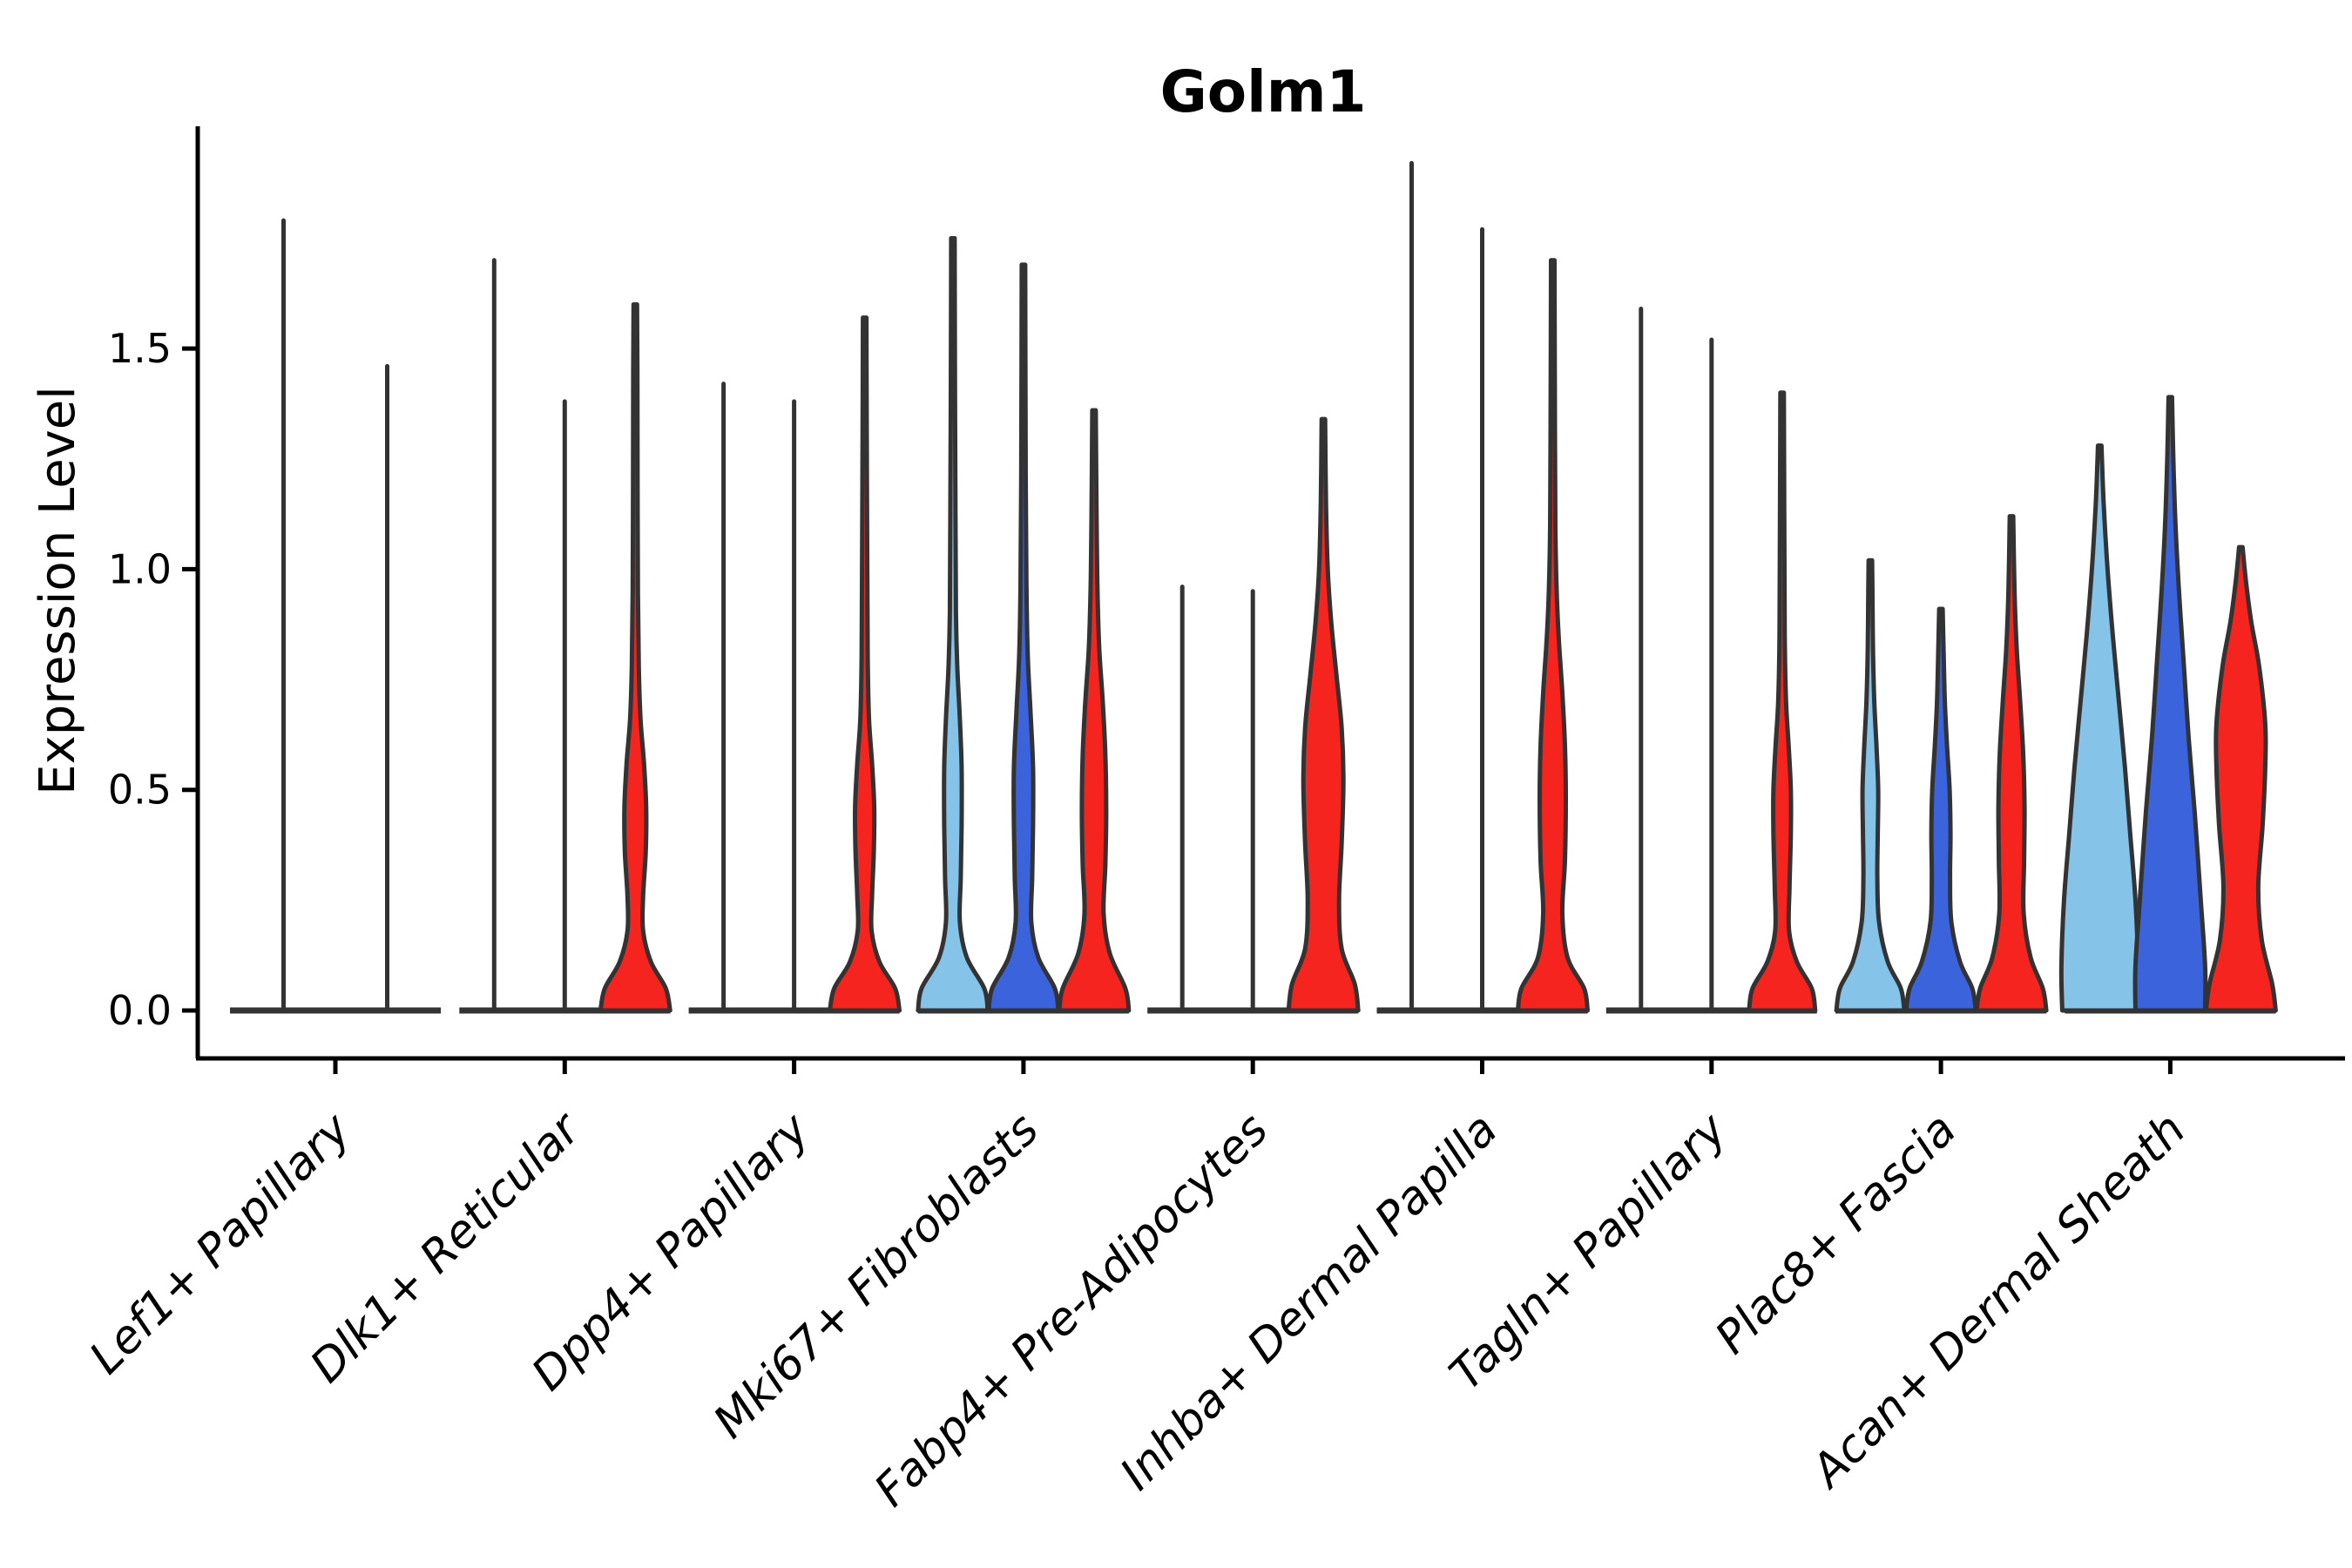 This screenshot has height=1568, width=2352. Describe the element at coordinates (140, 569) in the screenshot. I see `y-tick-label: 1.0` at that location.